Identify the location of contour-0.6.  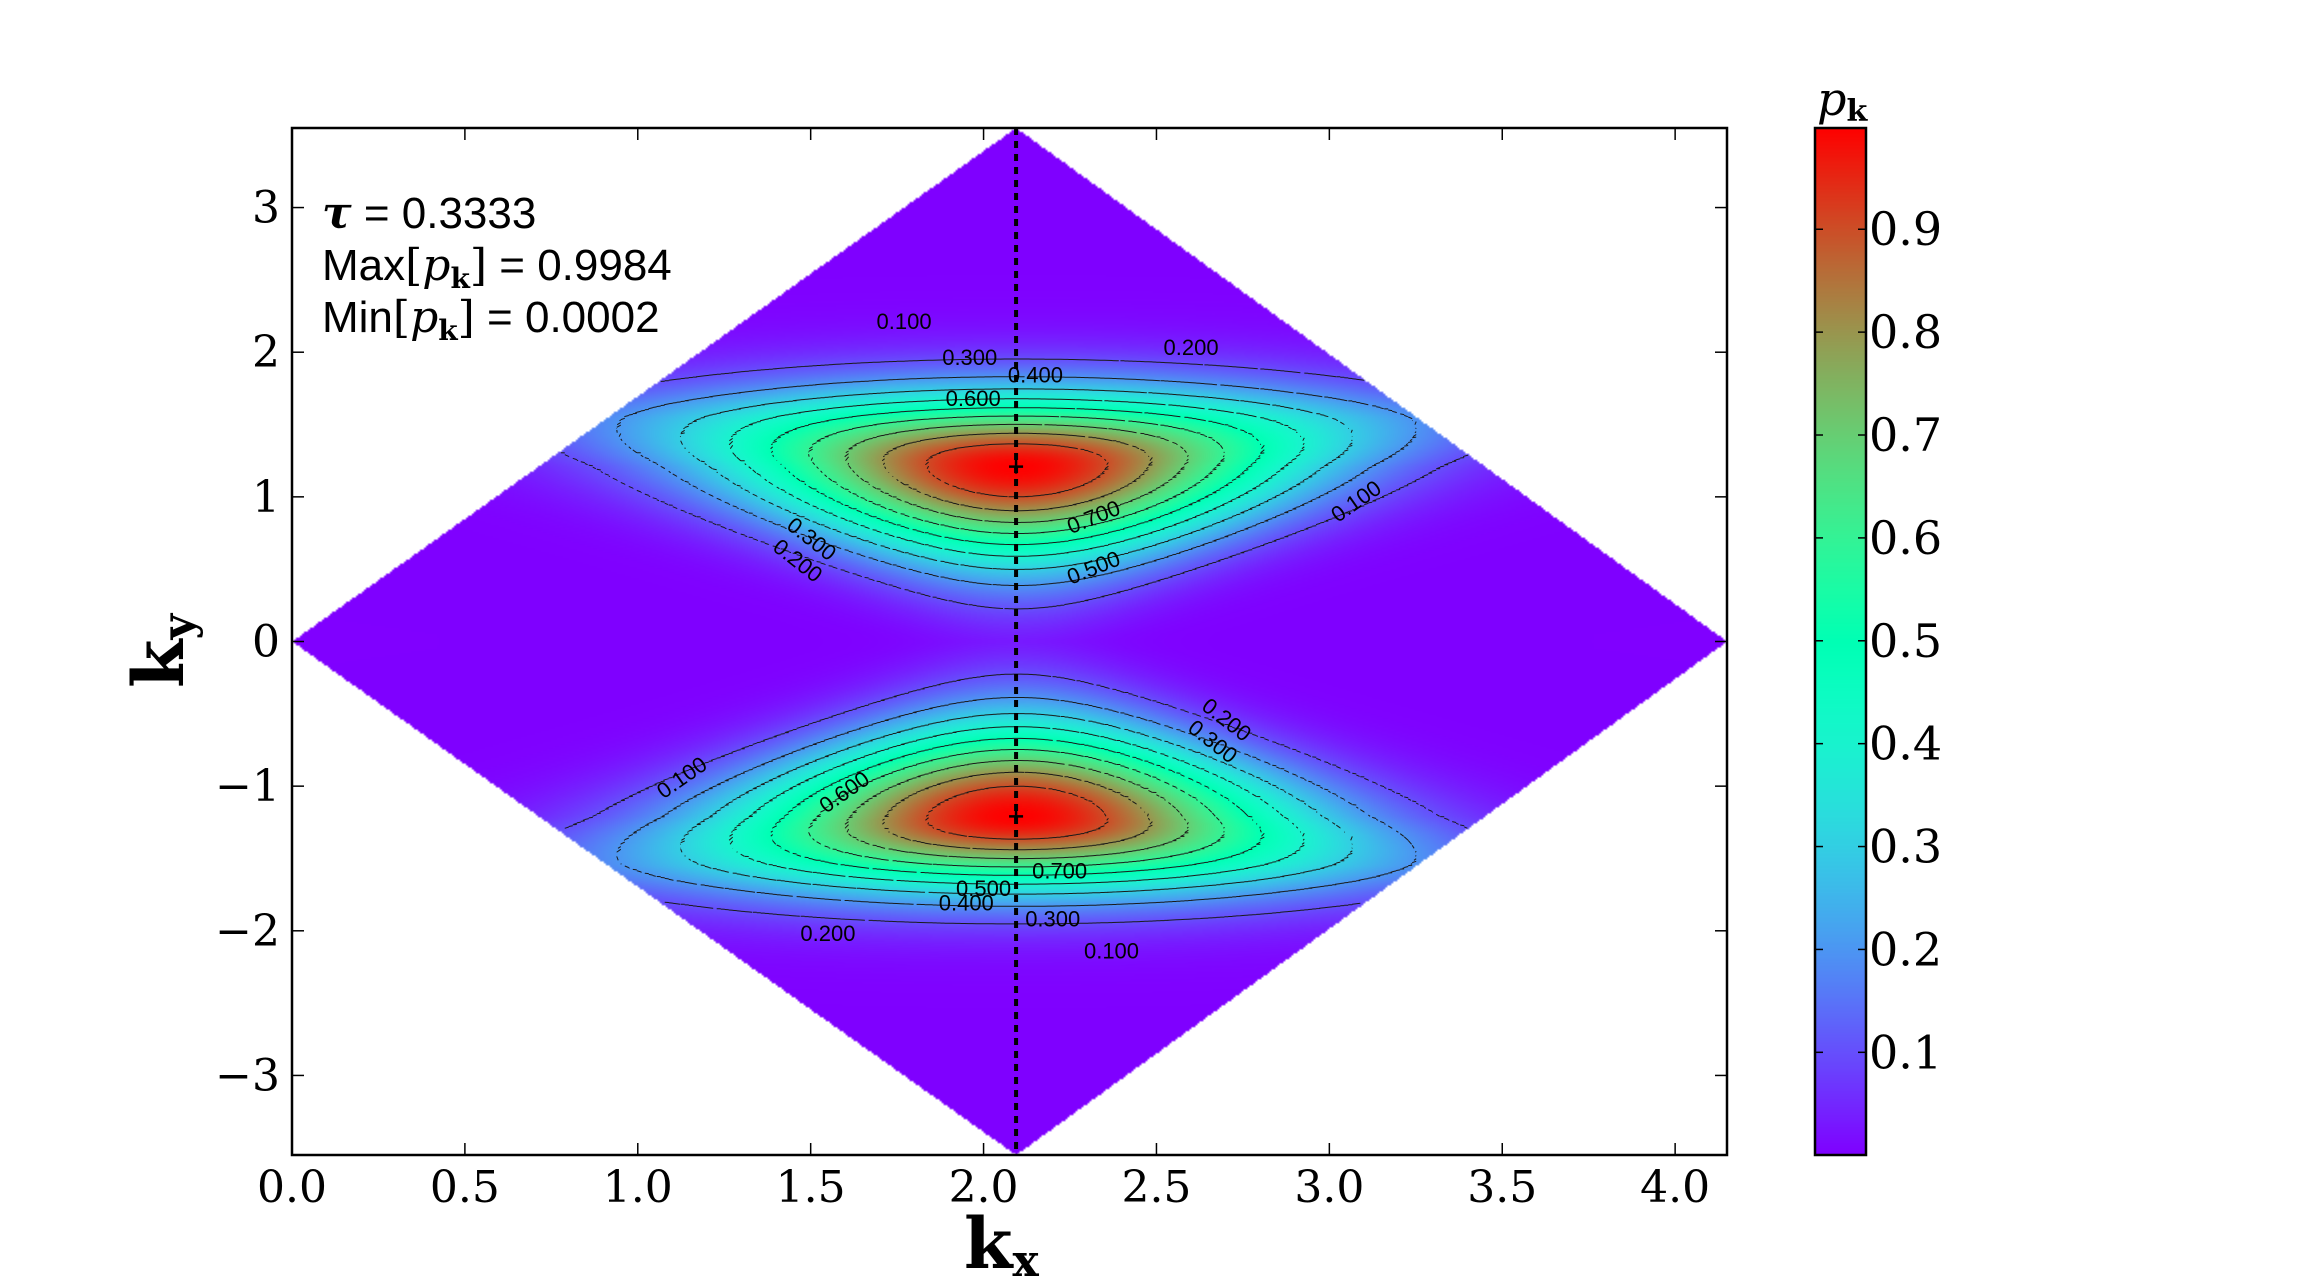
(1016, 641).